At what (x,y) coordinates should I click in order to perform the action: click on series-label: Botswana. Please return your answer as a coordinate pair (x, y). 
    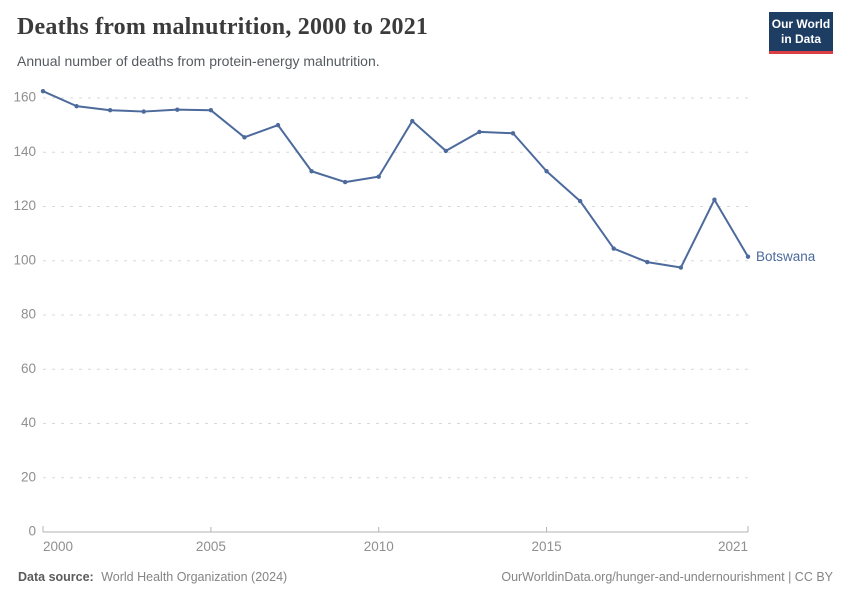
    Looking at the image, I should click on (786, 256).